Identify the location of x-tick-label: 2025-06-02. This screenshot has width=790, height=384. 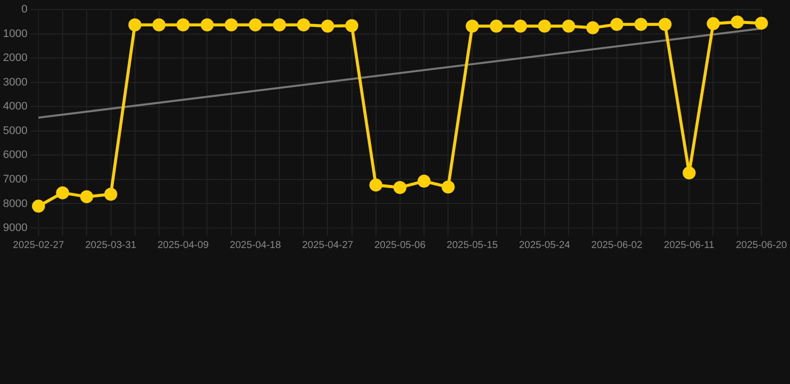
(617, 245).